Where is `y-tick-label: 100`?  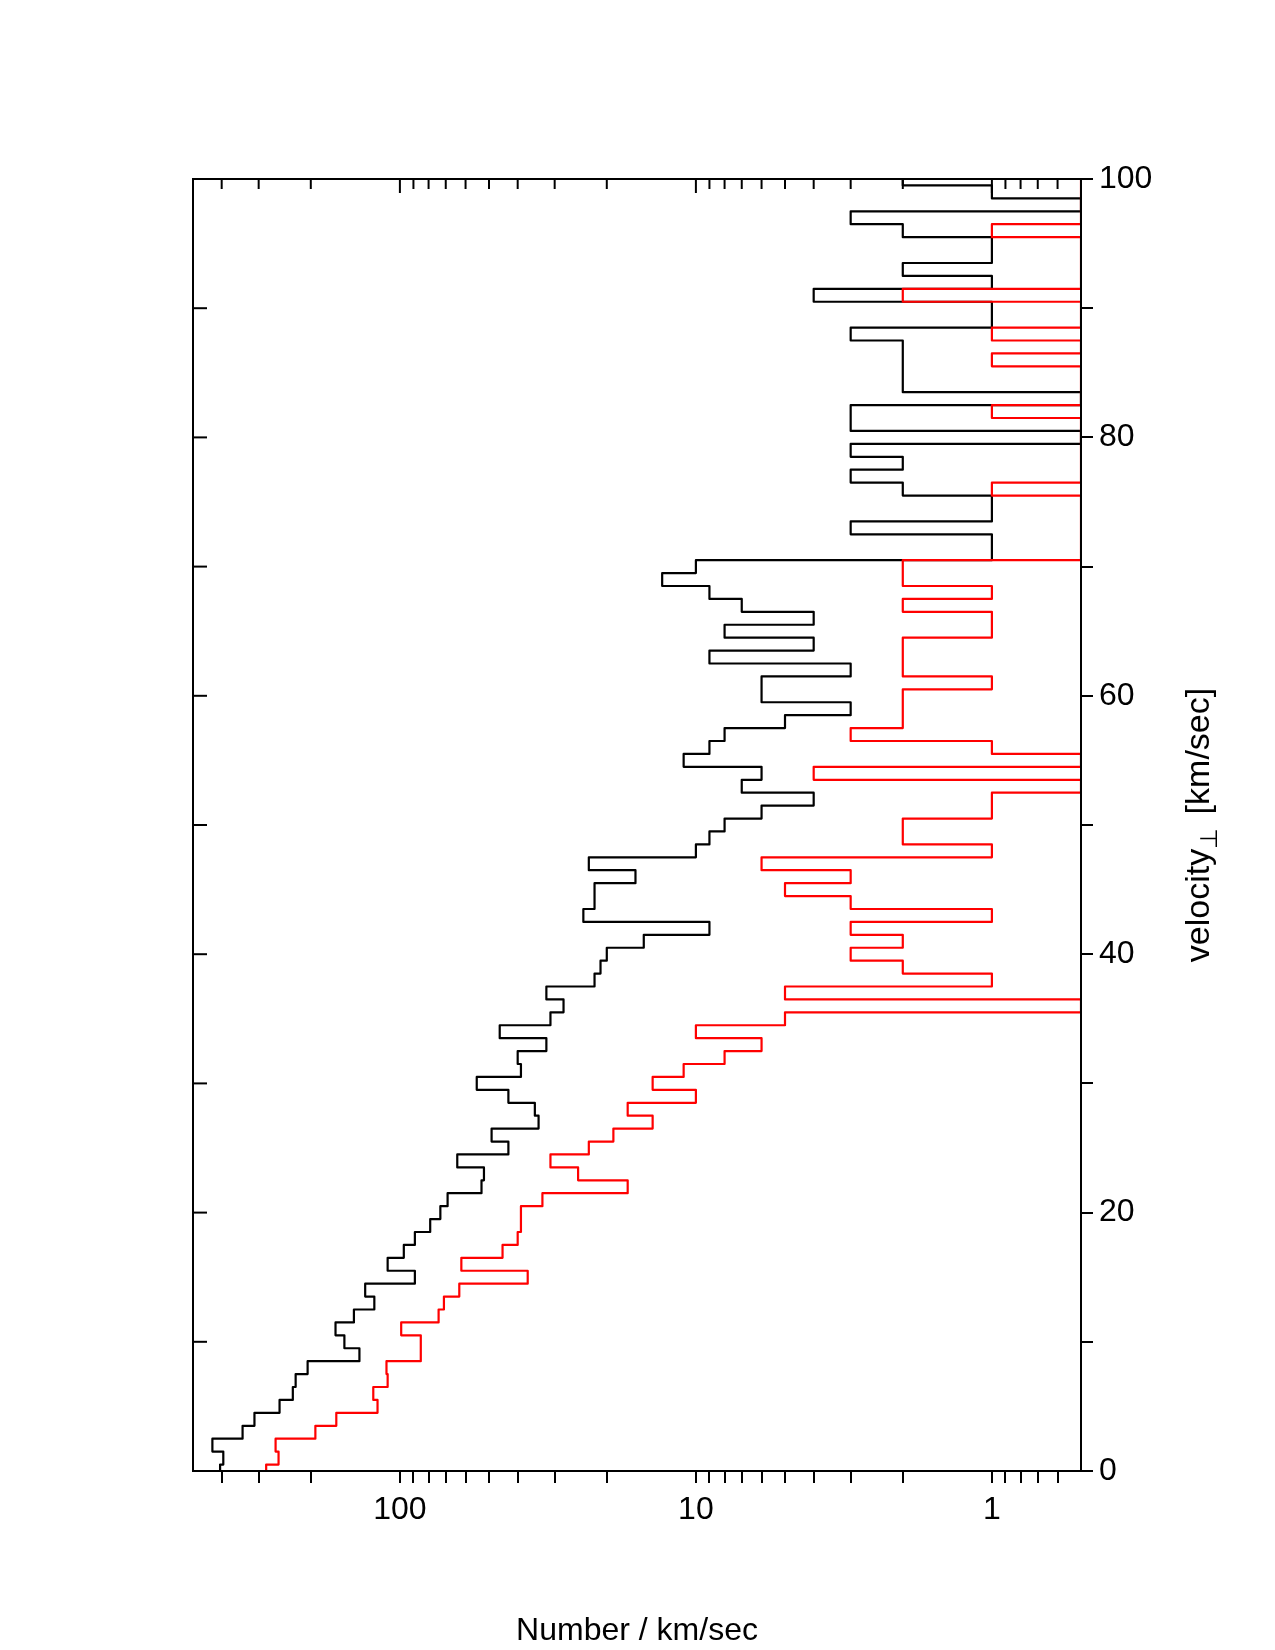
y-tick-label: 100 is located at coordinates (1126, 176).